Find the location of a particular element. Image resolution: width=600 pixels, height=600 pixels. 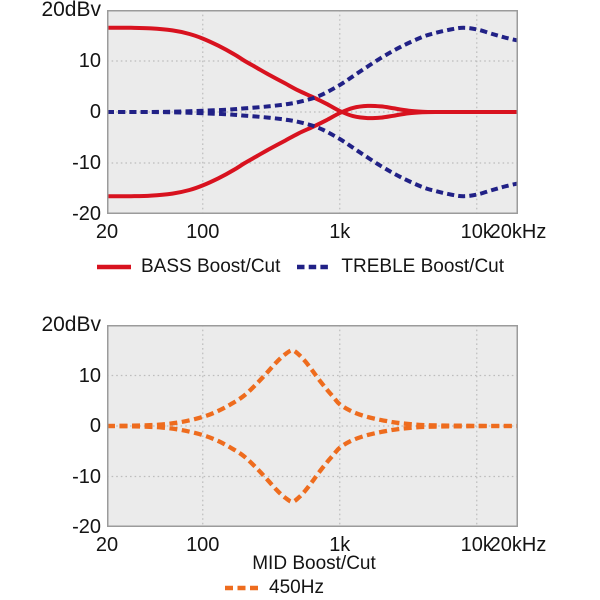

legend-mid: 450Hz is located at coordinates (300, 588).